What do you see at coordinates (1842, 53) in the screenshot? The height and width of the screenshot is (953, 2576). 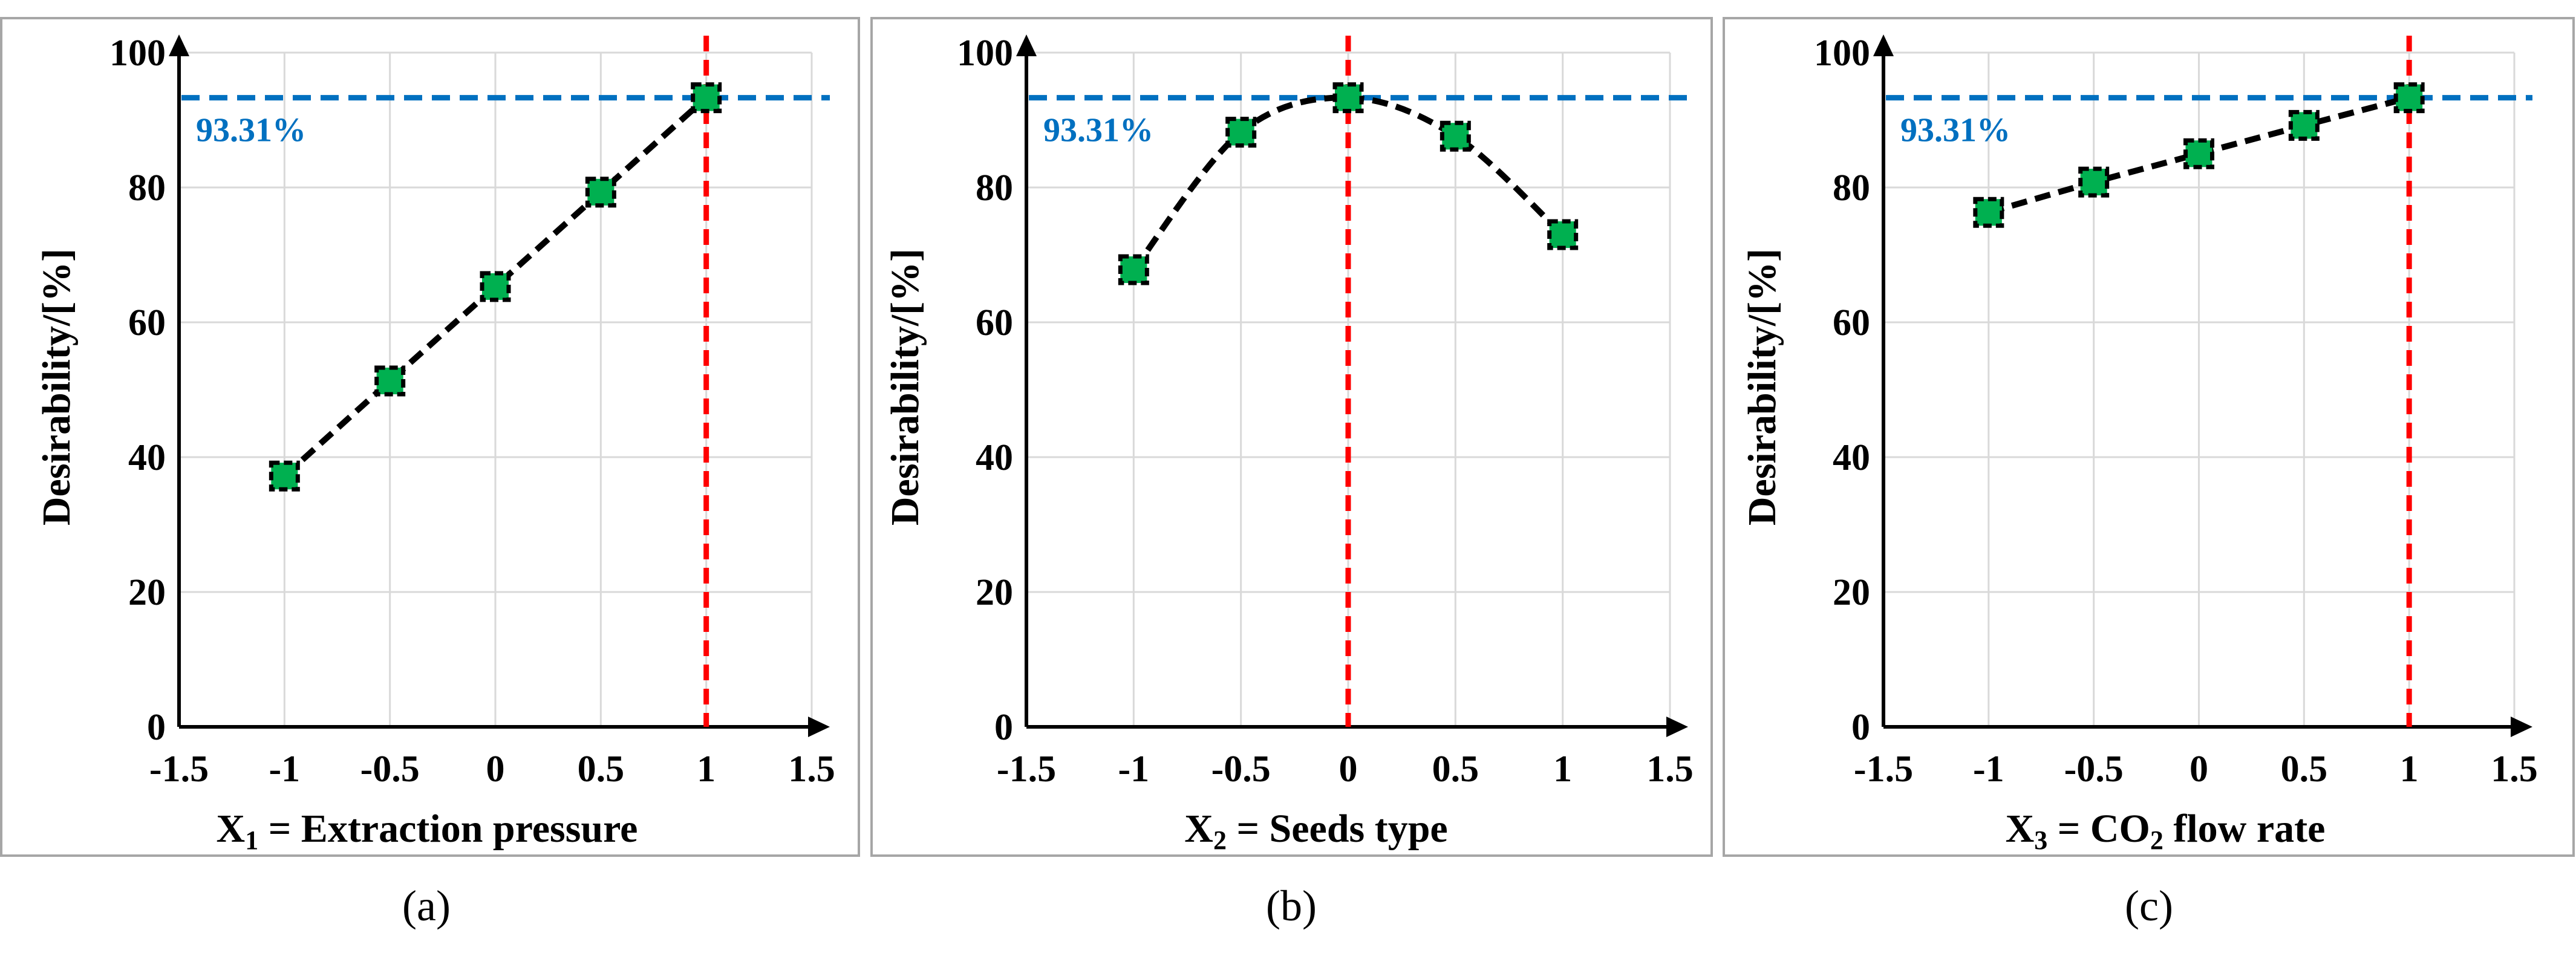 I see `y-tick-label-c-5: 100` at bounding box center [1842, 53].